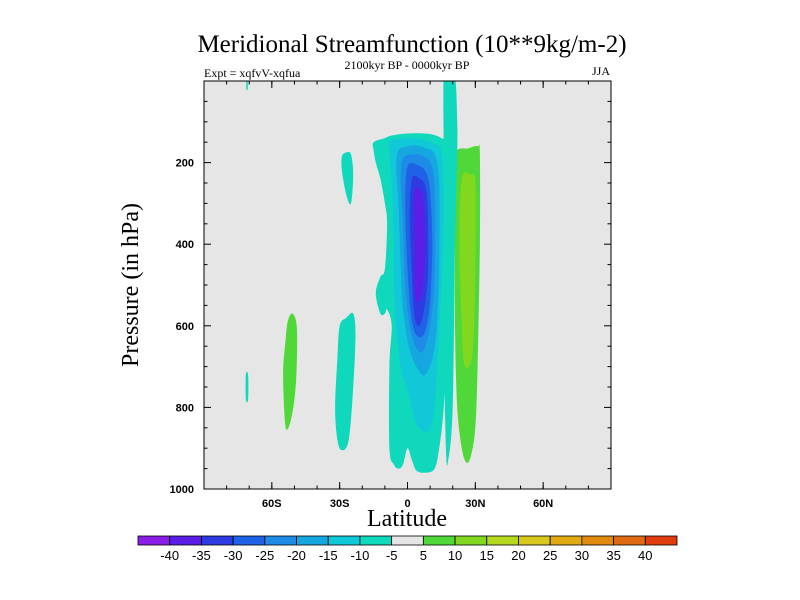  I want to click on x-tick-label: 0, so click(407, 504).